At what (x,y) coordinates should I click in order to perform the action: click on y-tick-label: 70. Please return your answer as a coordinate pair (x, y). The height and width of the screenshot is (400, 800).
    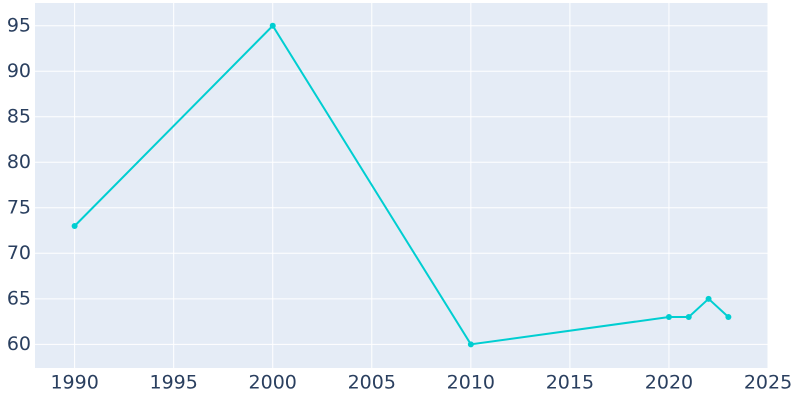
    Looking at the image, I should click on (19, 253).